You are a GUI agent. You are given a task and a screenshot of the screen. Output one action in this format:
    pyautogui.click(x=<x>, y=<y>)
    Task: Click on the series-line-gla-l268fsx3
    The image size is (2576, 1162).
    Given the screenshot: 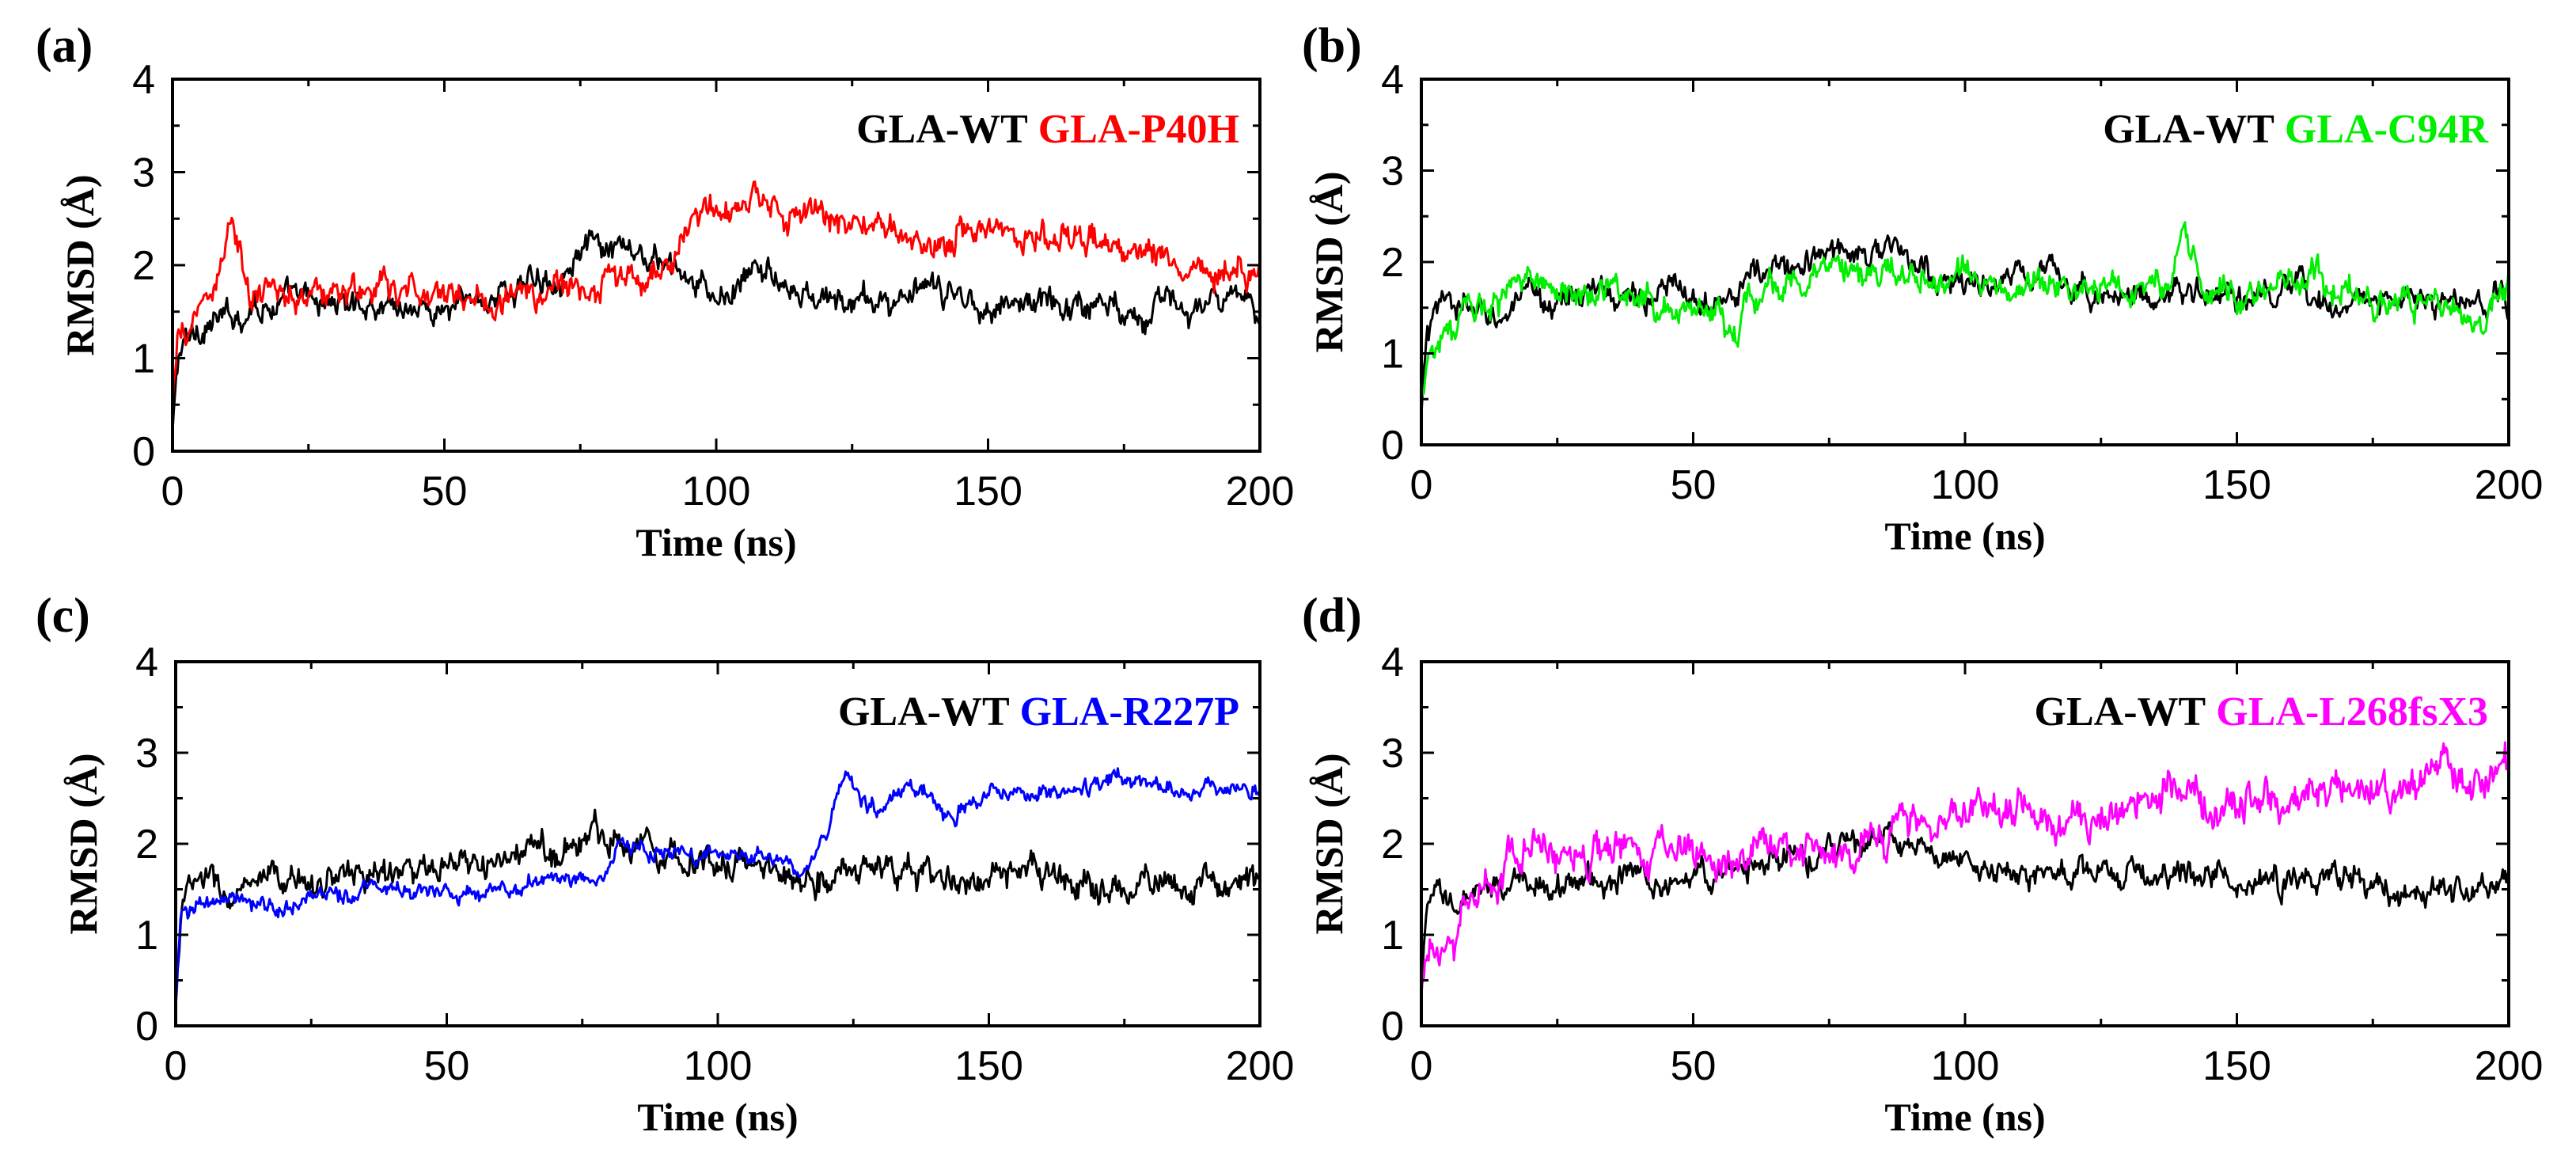 What is the action you would take?
    pyautogui.click(x=1965, y=865)
    